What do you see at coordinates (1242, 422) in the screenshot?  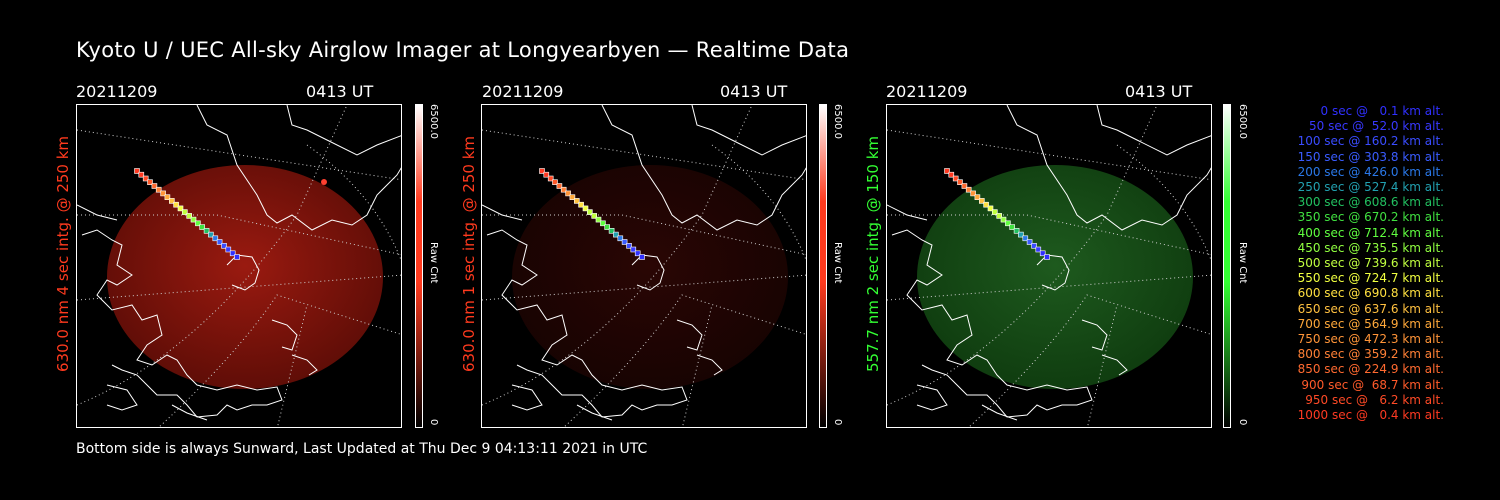 I see `panel3-colorbar-min: 0` at bounding box center [1242, 422].